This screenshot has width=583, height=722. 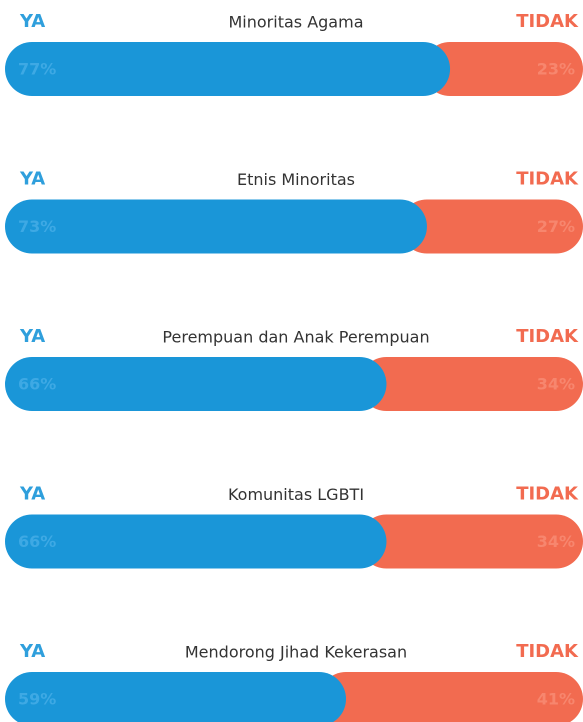 What do you see at coordinates (296, 494) in the screenshot?
I see `category-title: Komunitas LGBTI` at bounding box center [296, 494].